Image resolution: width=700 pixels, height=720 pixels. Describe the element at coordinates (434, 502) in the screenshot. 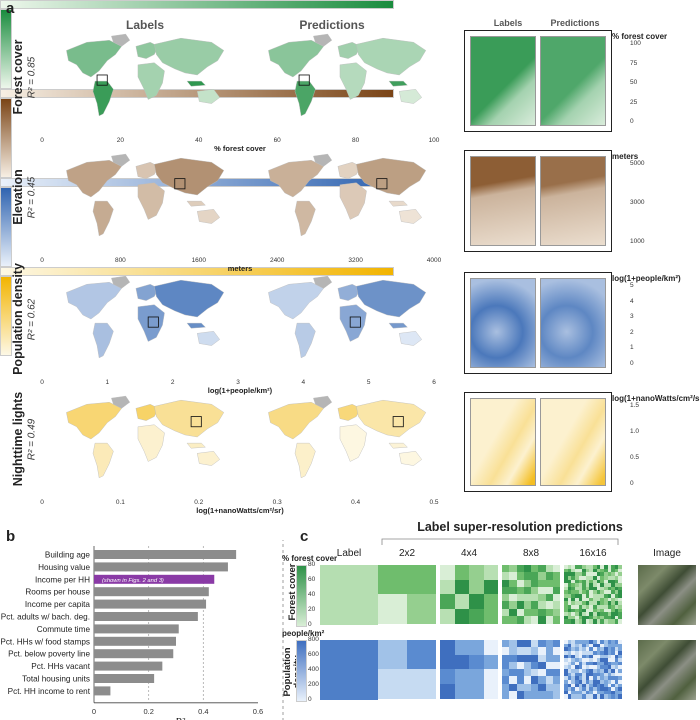

I see `colorbar-tick: 0.5` at that location.